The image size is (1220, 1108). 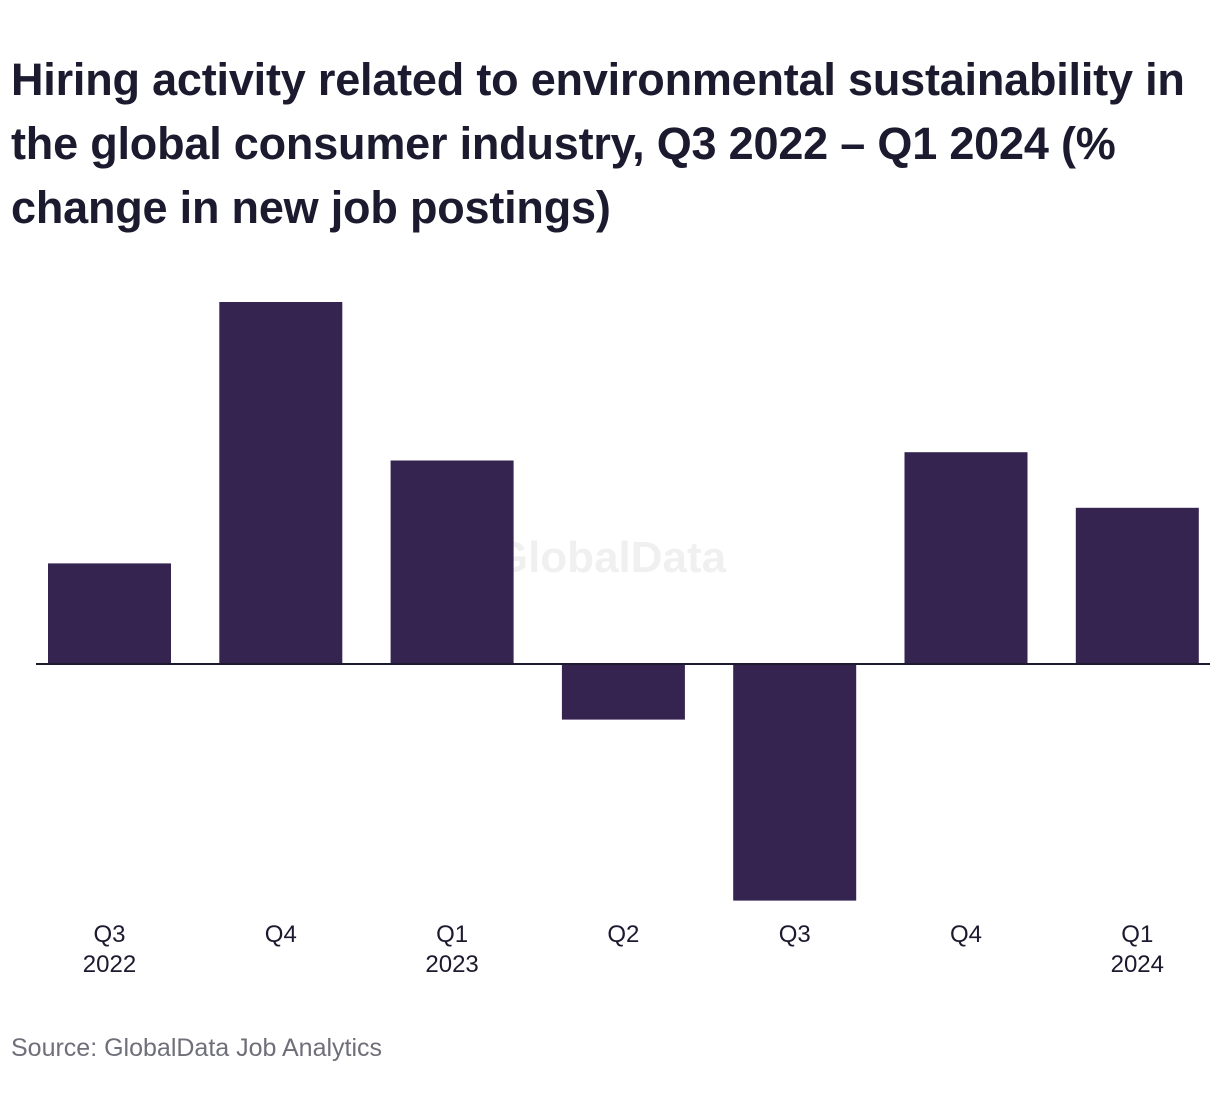 I want to click on x-tick-quarter-5: Q3, so click(x=795, y=934).